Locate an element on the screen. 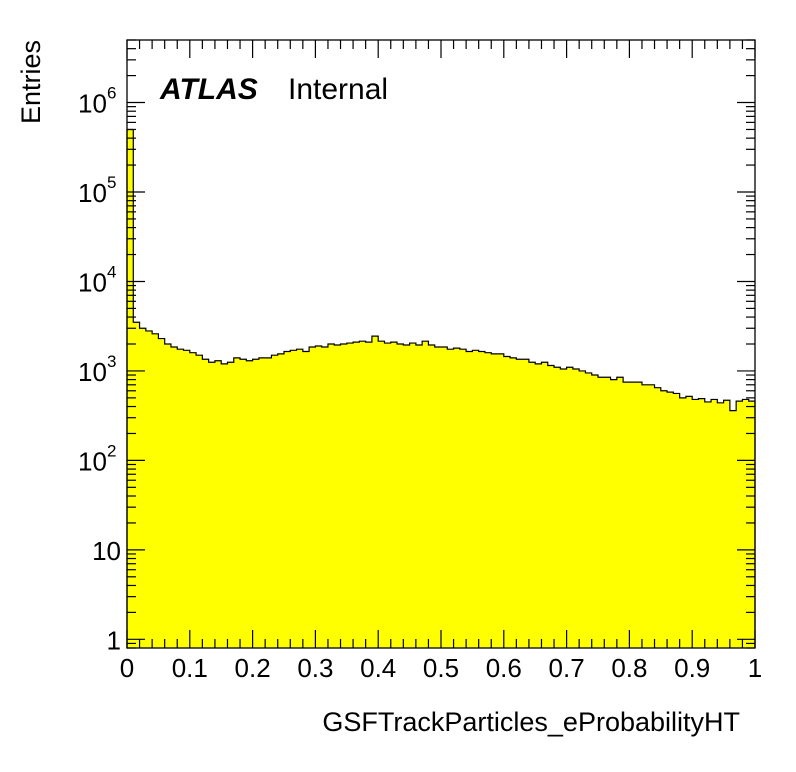 The image size is (796, 772). x-tick-label: 0.6 is located at coordinates (504, 668).